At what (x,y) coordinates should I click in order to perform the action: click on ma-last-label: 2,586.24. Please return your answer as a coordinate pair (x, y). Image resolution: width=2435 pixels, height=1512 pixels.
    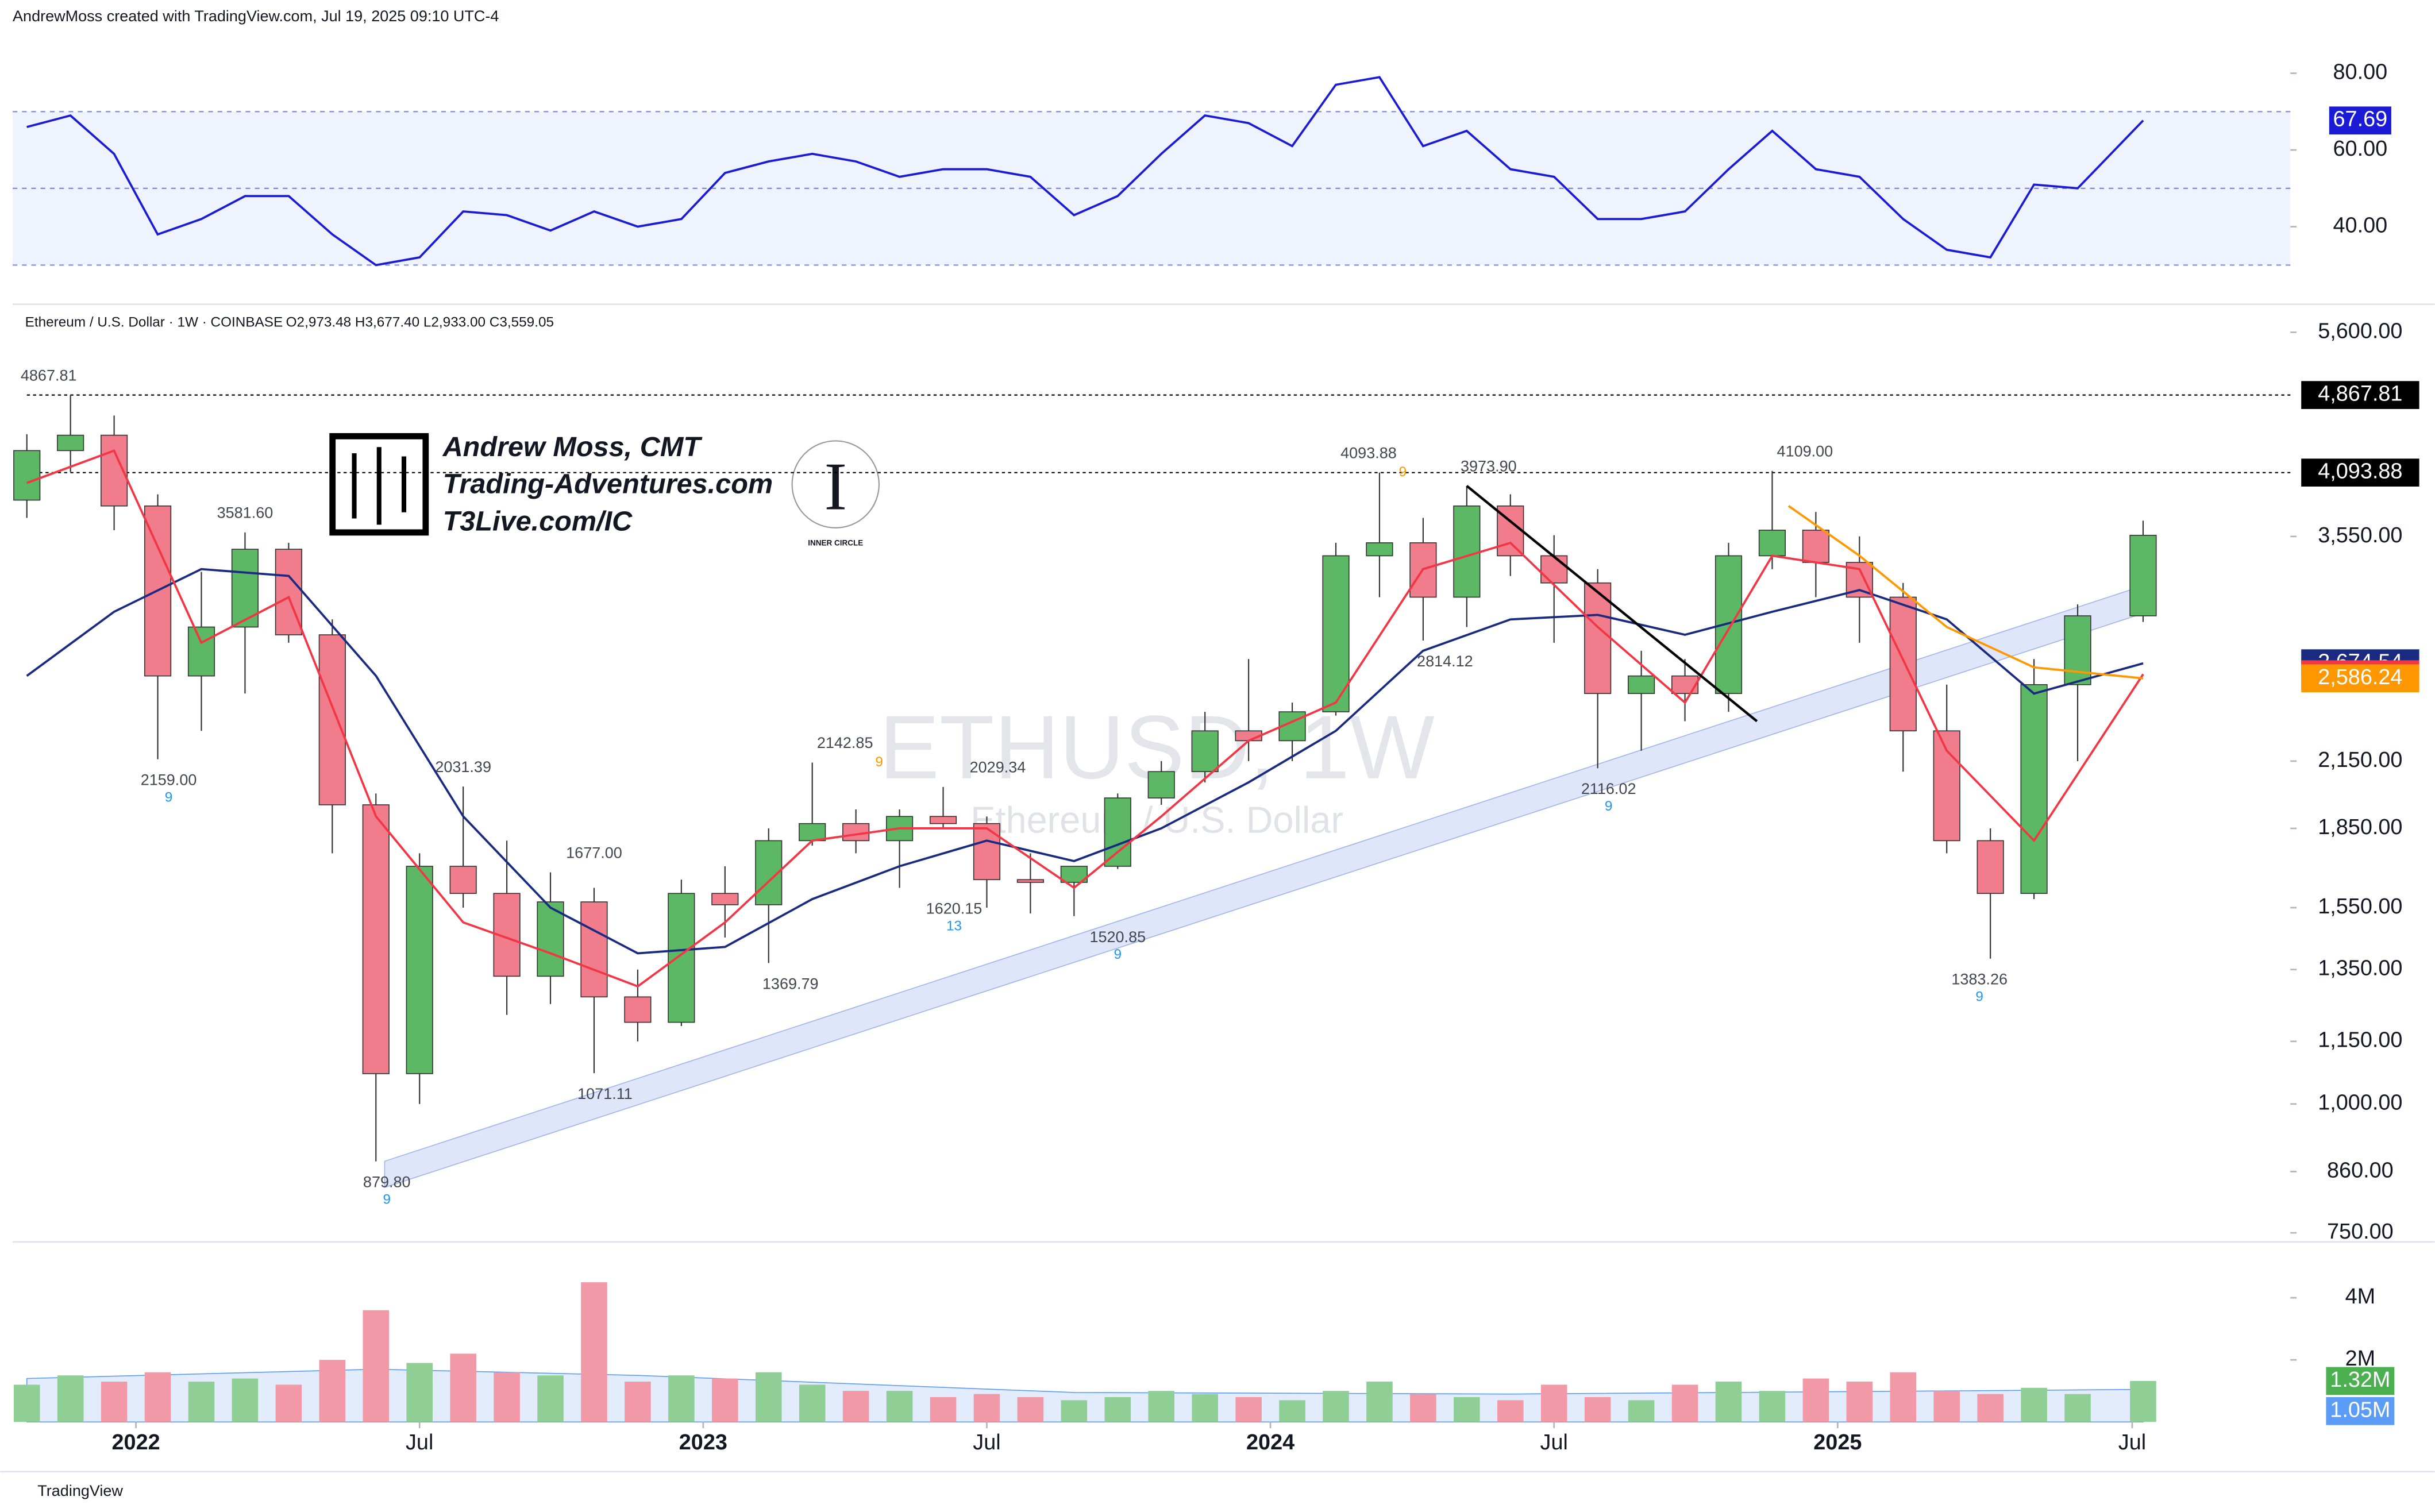
    Looking at the image, I should click on (2360, 677).